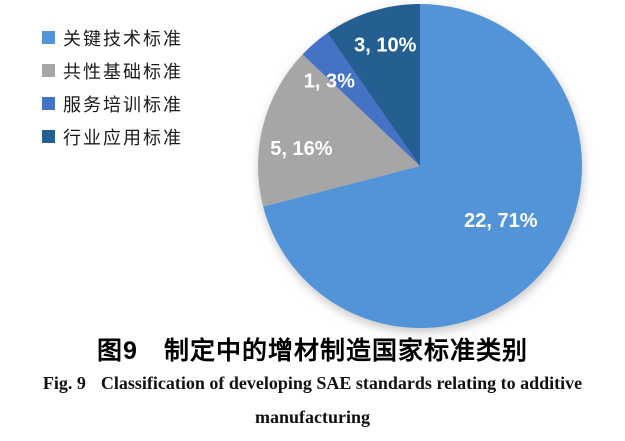 The width and height of the screenshot is (625, 441). I want to click on pie-slice-label-1: 22, 71%, so click(501, 221).